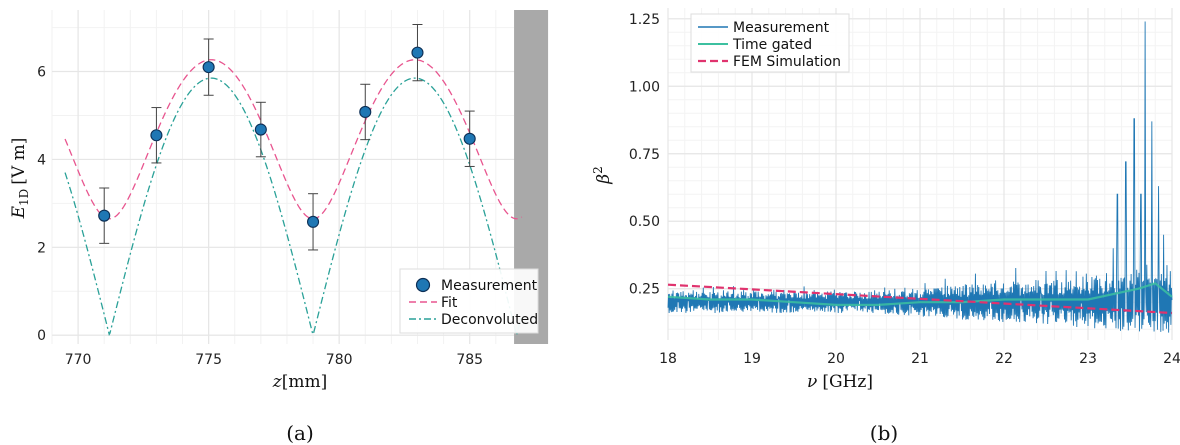 The width and height of the screenshot is (1180, 445). Describe the element at coordinates (423, 285) in the screenshot. I see `legend-measurement-marker` at that location.